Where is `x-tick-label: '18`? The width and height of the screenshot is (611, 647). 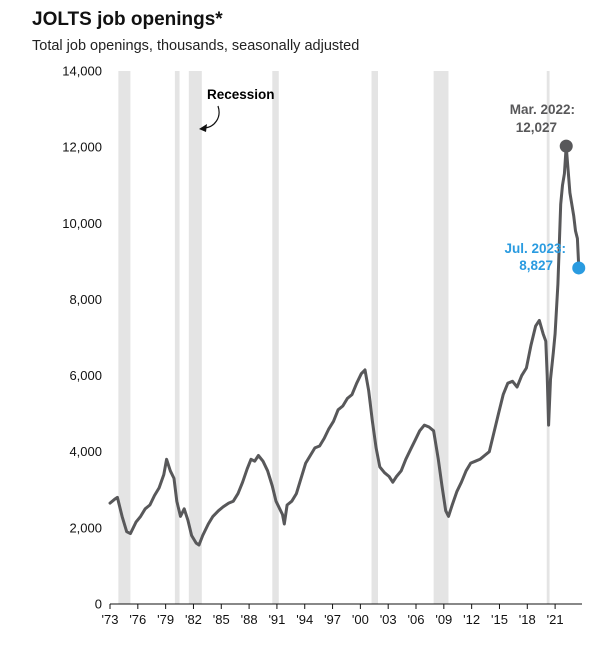 x-tick-label: '18 is located at coordinates (527, 619).